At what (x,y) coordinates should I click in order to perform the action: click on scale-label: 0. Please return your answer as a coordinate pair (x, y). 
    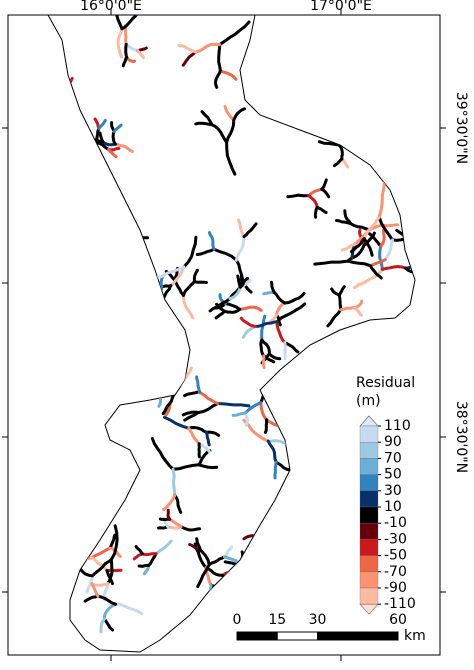
    Looking at the image, I should click on (237, 620).